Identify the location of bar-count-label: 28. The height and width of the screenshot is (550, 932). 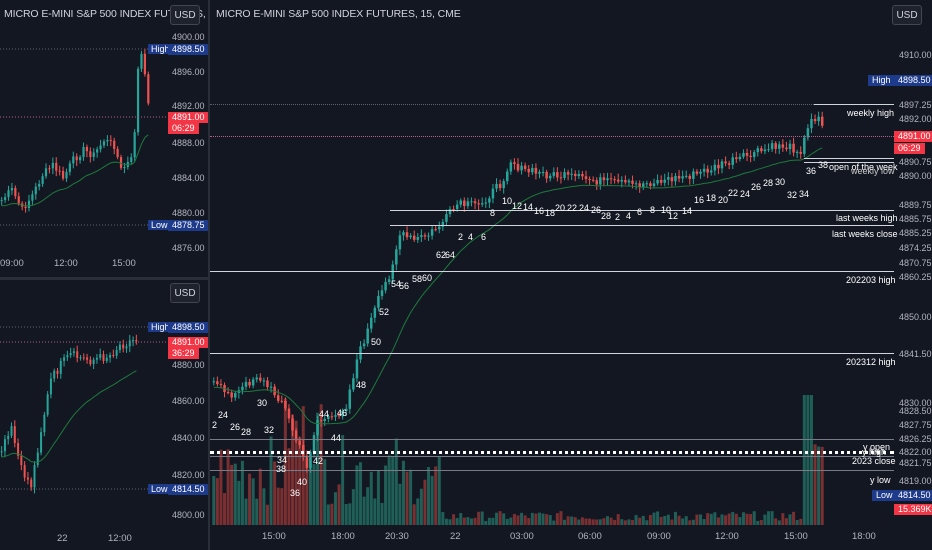
(606, 216).